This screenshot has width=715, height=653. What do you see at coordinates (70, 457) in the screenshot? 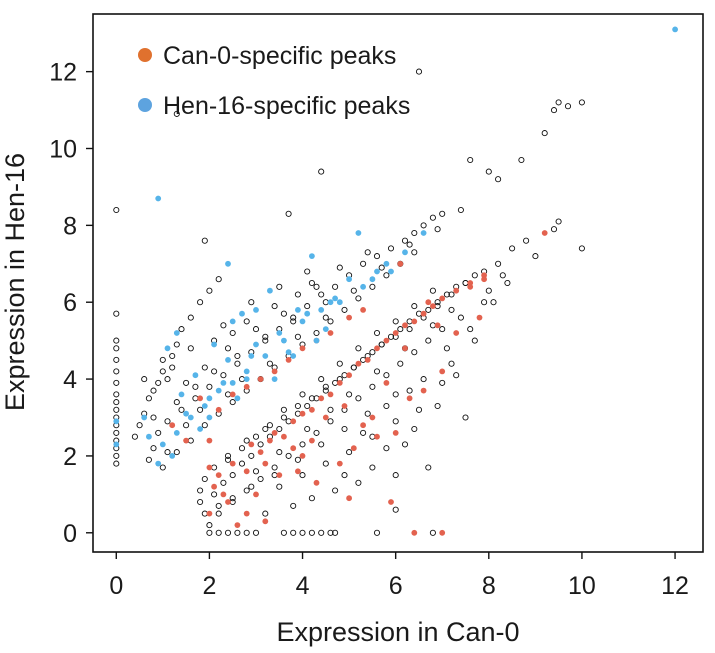
I see `y-tick-label: 2` at bounding box center [70, 457].